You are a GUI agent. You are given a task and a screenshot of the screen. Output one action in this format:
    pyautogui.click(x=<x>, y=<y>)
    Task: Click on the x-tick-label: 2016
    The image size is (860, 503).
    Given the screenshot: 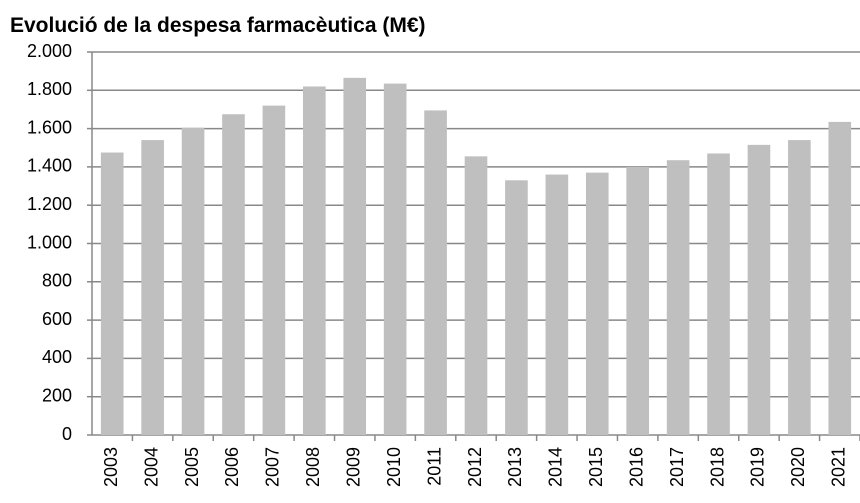 What is the action you would take?
    pyautogui.click(x=636, y=467)
    